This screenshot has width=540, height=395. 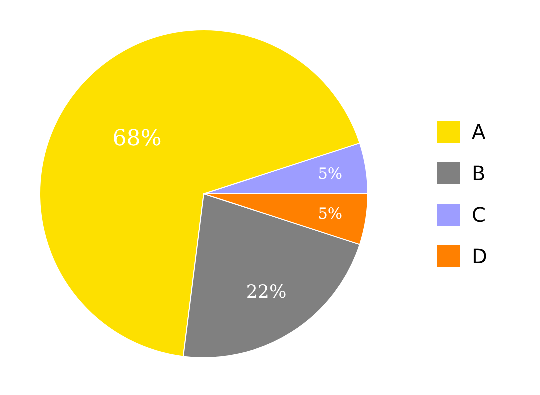 What do you see at coordinates (266, 293) in the screenshot?
I see `data-label: 22%` at bounding box center [266, 293].